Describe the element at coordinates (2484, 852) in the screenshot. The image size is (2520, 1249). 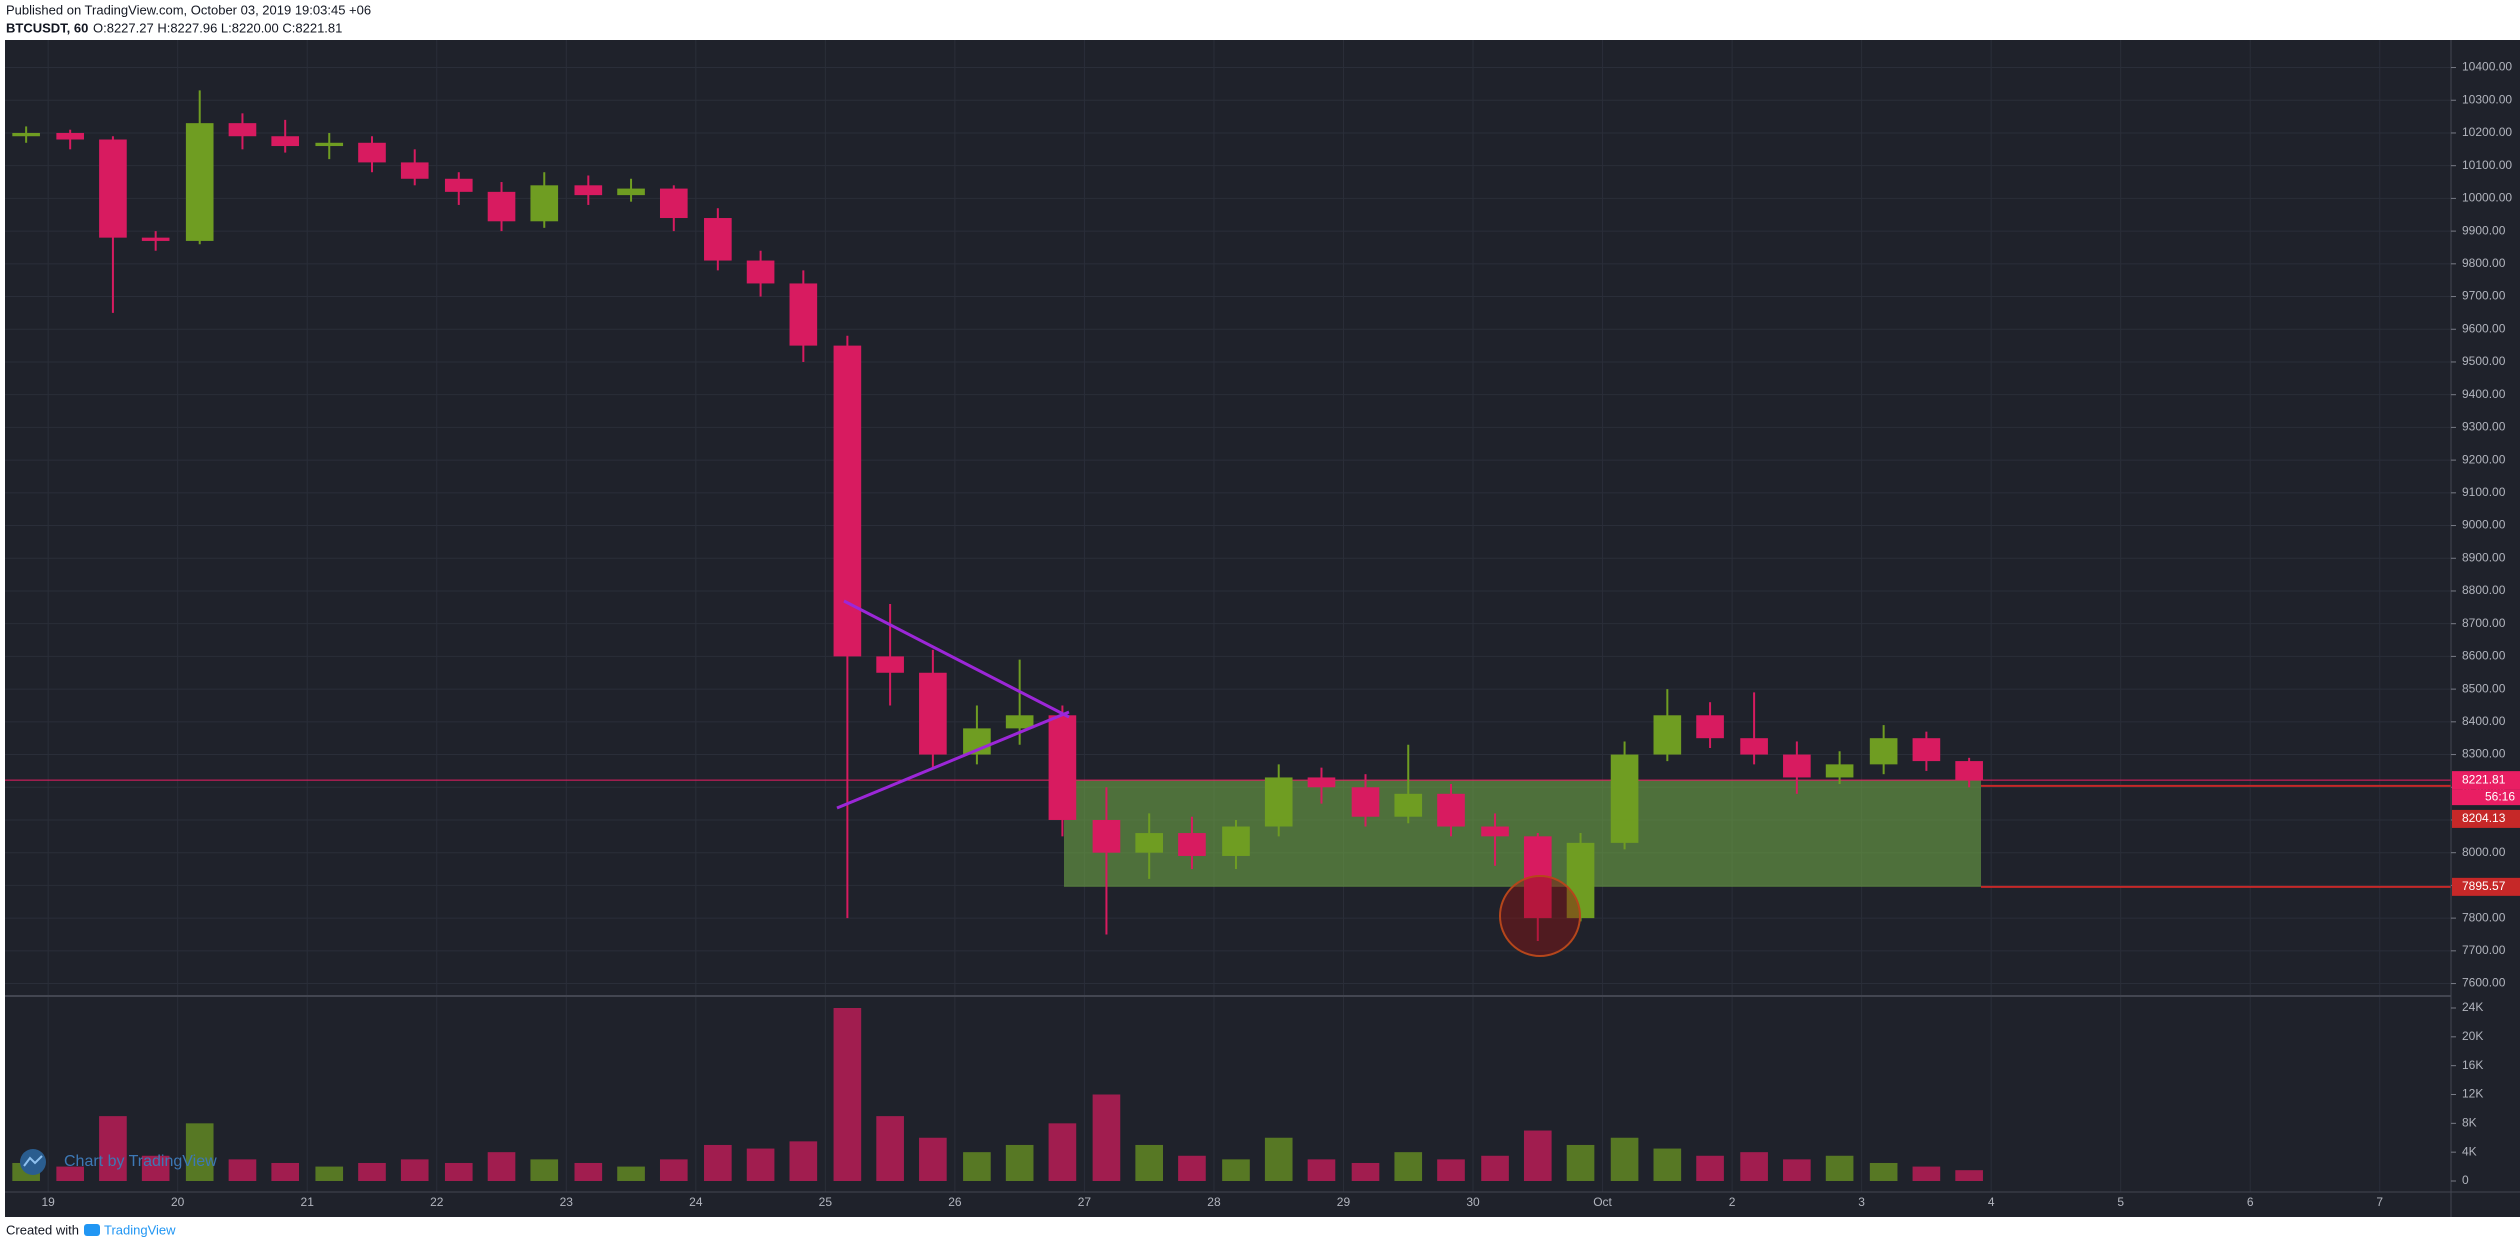
I see `y-tick-label: 8000.00` at that location.